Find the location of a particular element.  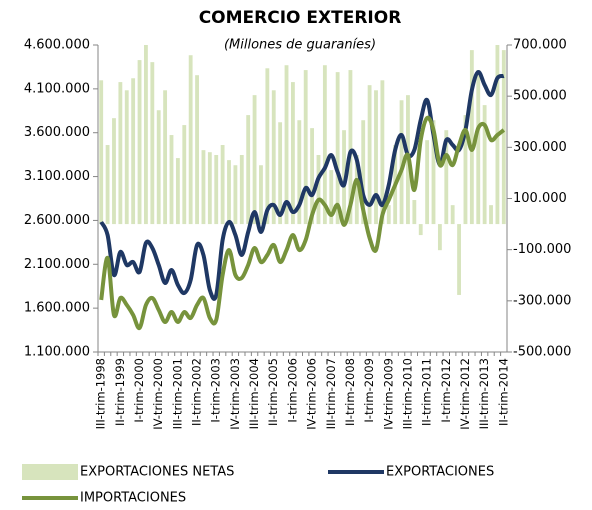

x-tick-label: II-trim-2008 is located at coordinates (350, 392).